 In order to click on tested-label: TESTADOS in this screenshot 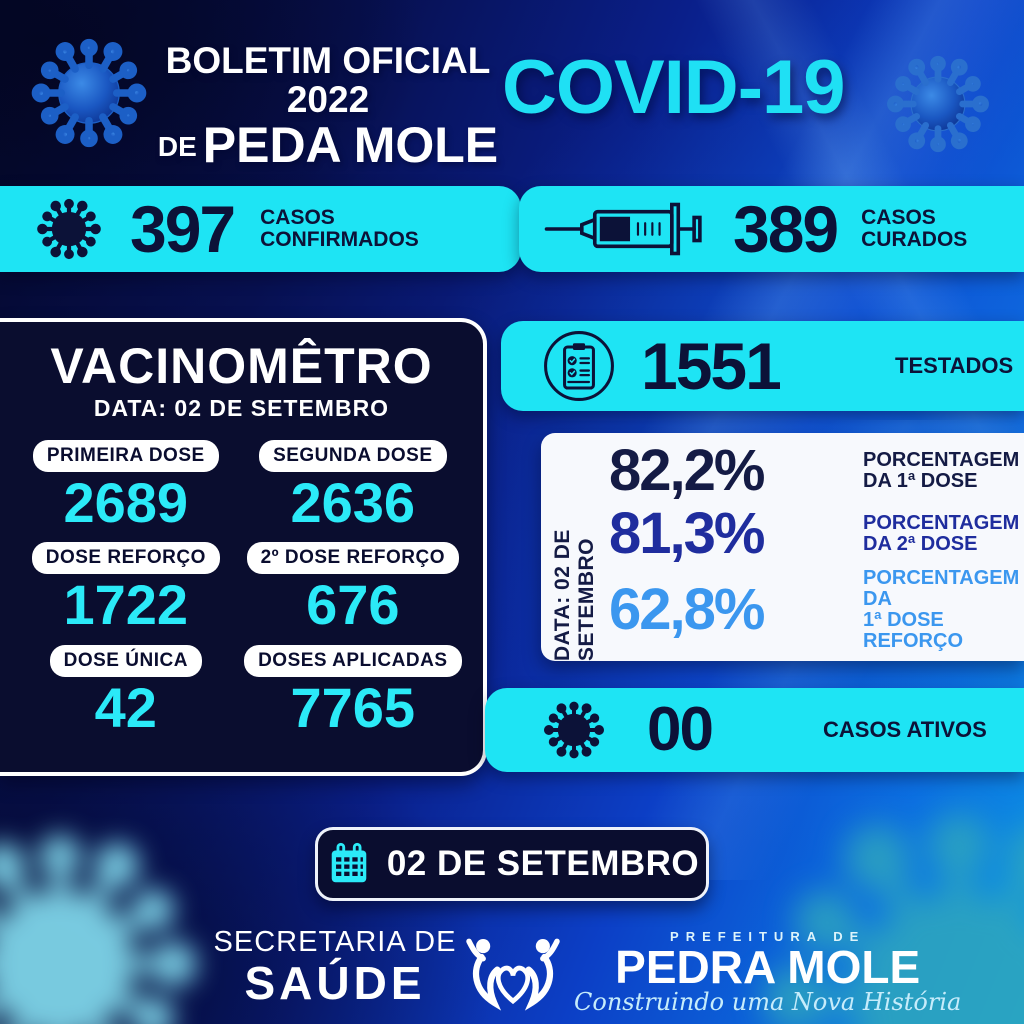, I will do `click(954, 366)`.